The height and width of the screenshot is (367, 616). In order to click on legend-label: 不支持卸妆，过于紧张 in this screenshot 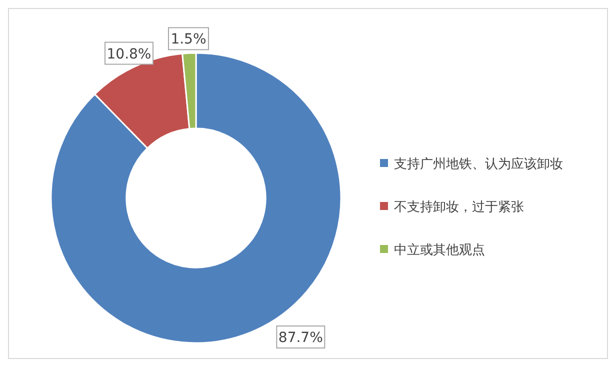, I will do `click(459, 207)`.